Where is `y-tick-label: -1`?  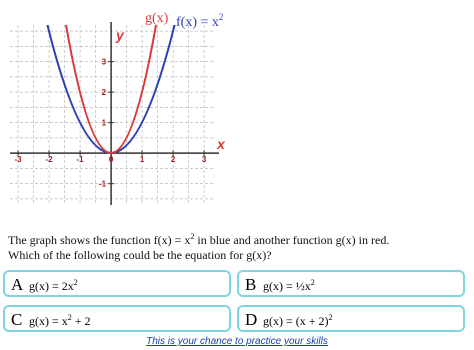 y-tick-label: -1 is located at coordinates (103, 184).